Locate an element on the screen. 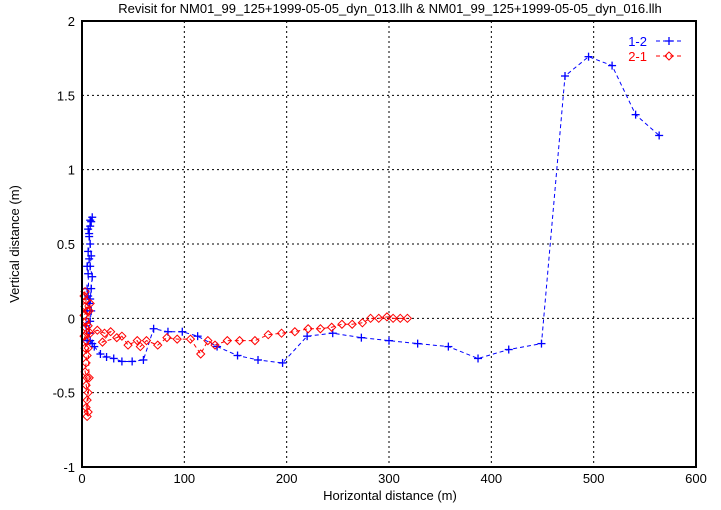  x-tick-label: 200 is located at coordinates (287, 478).